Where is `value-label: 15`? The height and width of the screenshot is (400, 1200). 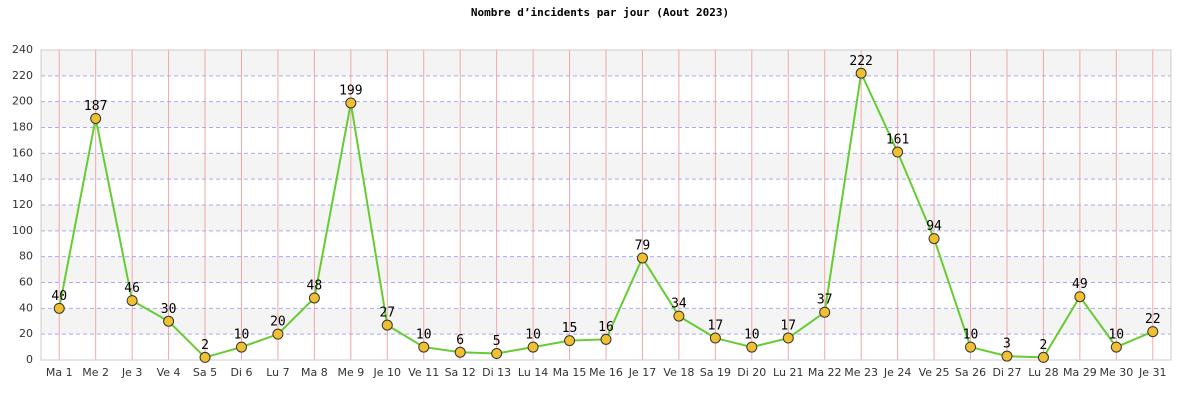
value-label: 15 is located at coordinates (570, 328).